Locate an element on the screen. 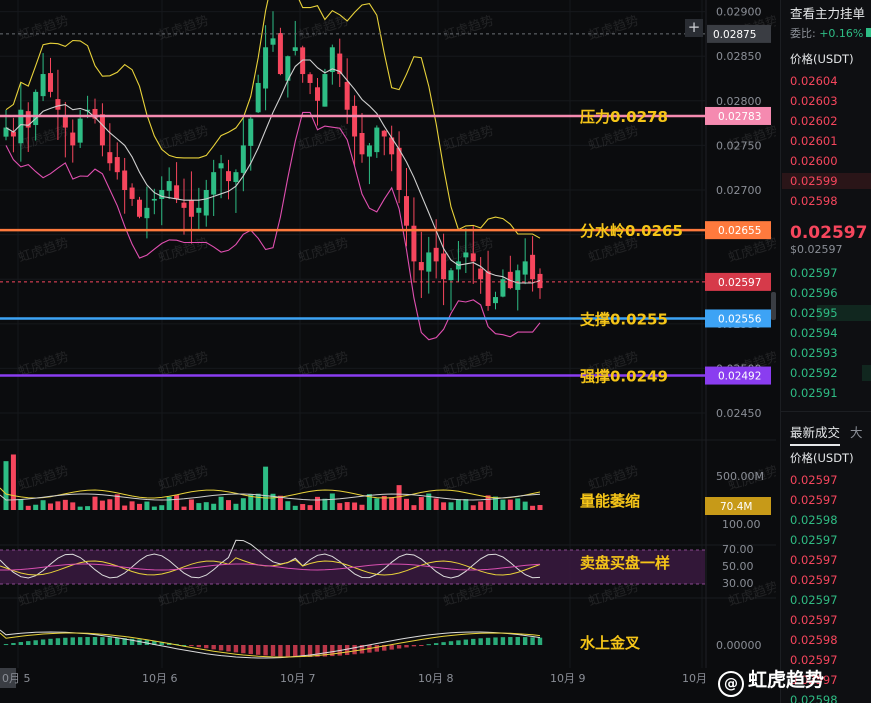 This screenshot has width=871, height=703. rsi-axis-label: 70.00 is located at coordinates (738, 549).